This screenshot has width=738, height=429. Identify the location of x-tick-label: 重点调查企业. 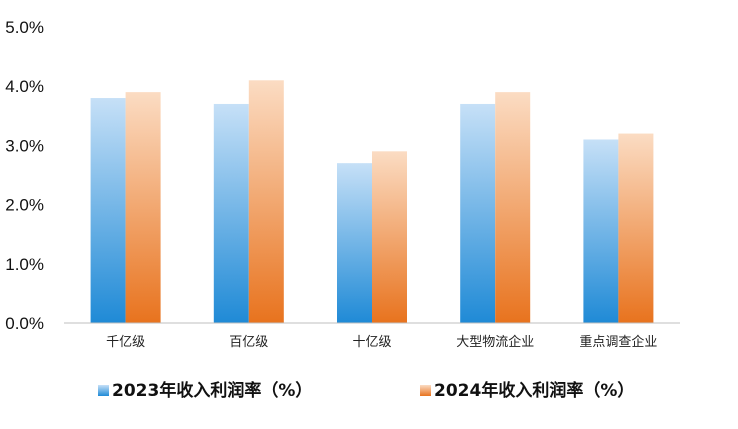
(618, 342).